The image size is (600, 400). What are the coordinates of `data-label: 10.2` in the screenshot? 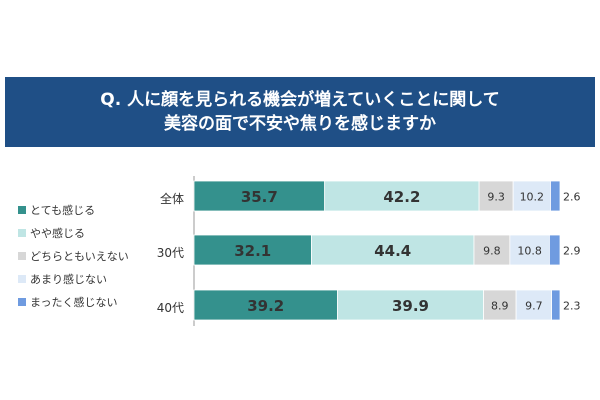 It's located at (532, 197).